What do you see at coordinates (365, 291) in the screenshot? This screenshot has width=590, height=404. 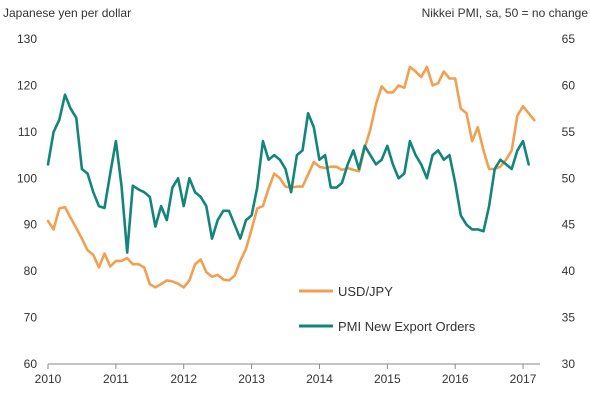 I see `legend-label-usdjpy: USD/JPY` at bounding box center [365, 291].